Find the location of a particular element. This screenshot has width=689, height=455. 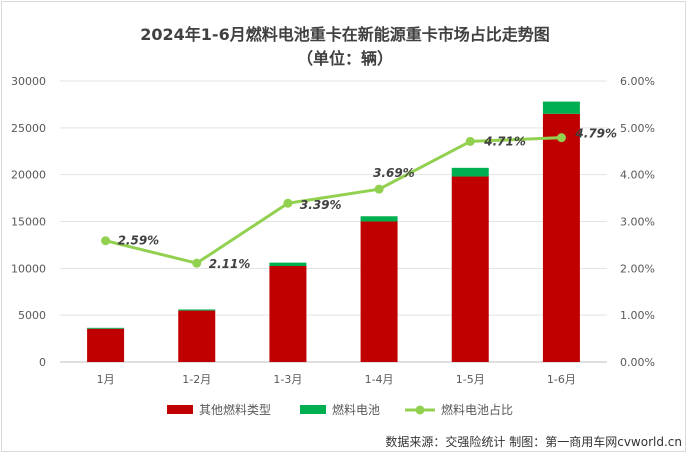

legend: 其他燃料类型 燃料电池 燃料电池占比 is located at coordinates (340, 409).